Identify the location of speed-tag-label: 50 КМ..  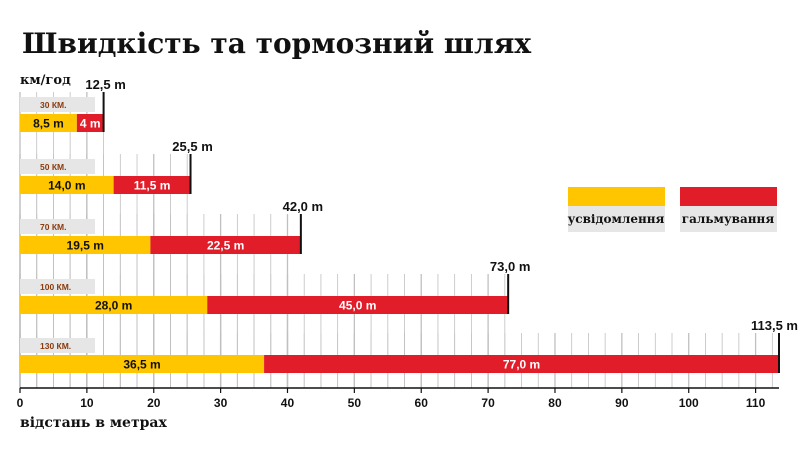
(53, 167).